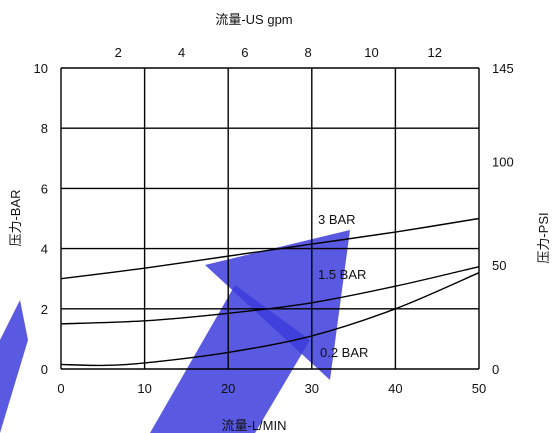 The height and width of the screenshot is (433, 556). I want to click on y-tick-label: 4, so click(44, 249).